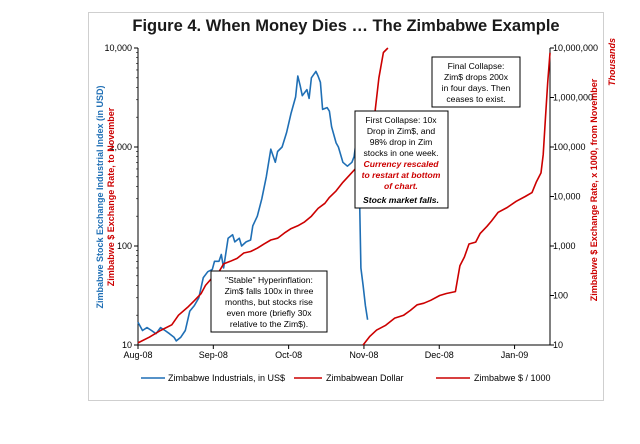 The image size is (640, 444). I want to click on first-red-line-2: to restart at bottom, so click(401, 175).